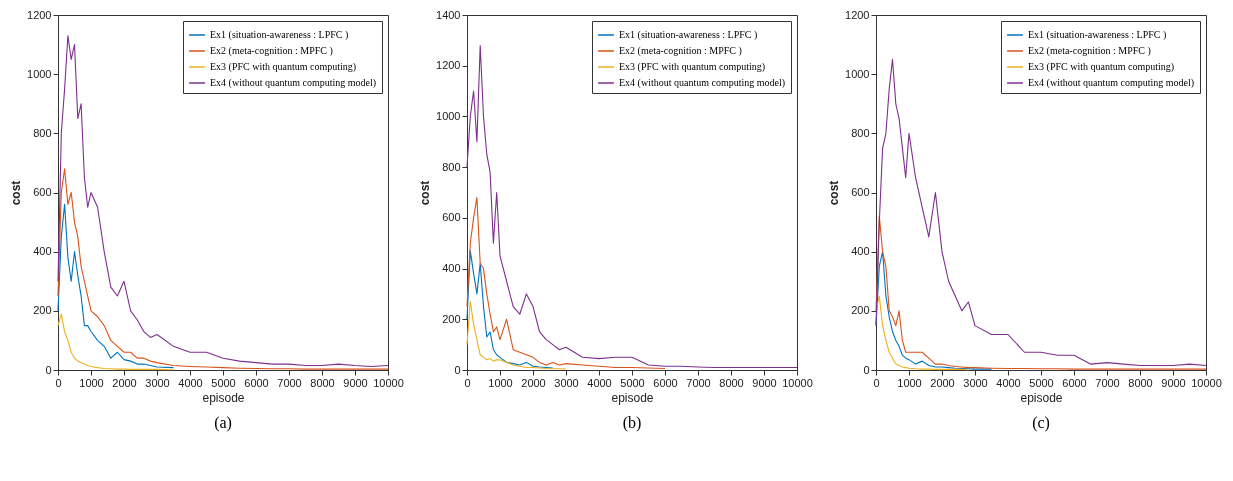  I want to click on text: (a), so click(223, 423).